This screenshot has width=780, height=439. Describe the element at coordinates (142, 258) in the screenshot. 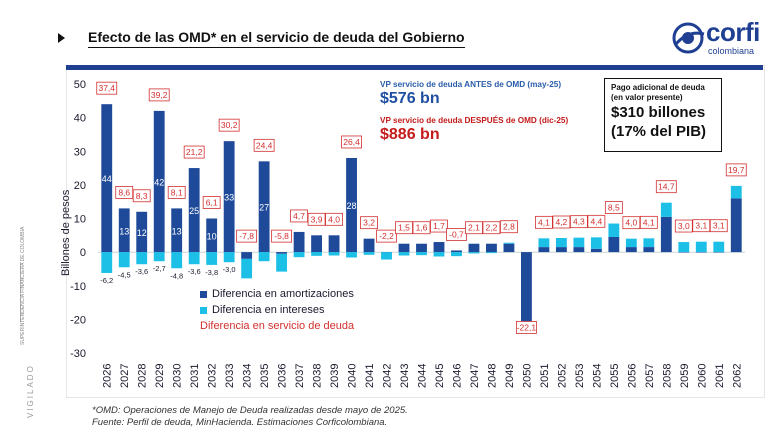

I see `bar-interest-2028` at that location.